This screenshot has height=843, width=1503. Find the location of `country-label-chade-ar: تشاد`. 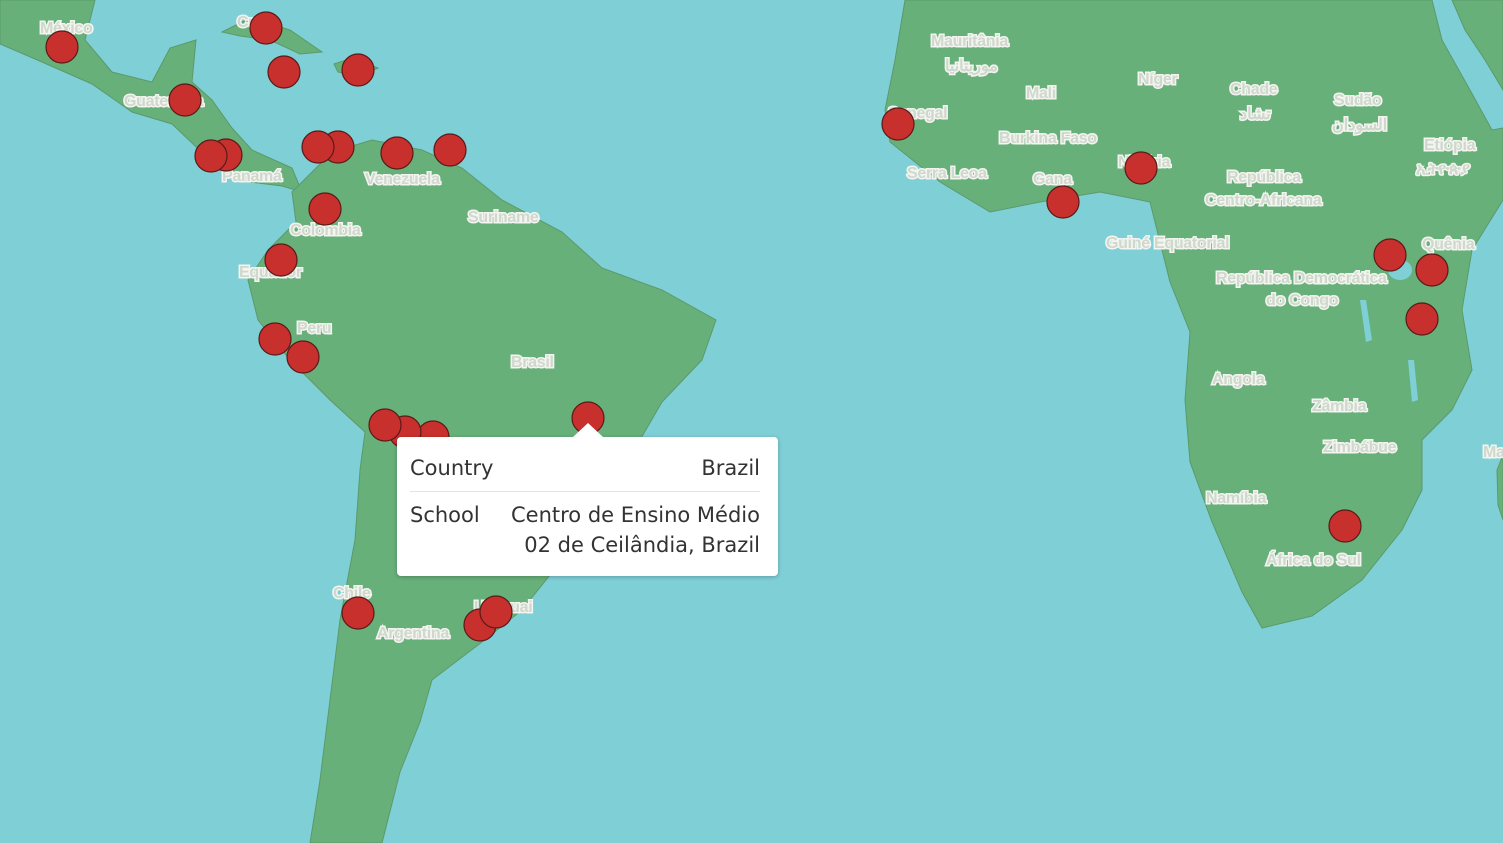

country-label-chade-ar: تشاد is located at coordinates (1255, 114).